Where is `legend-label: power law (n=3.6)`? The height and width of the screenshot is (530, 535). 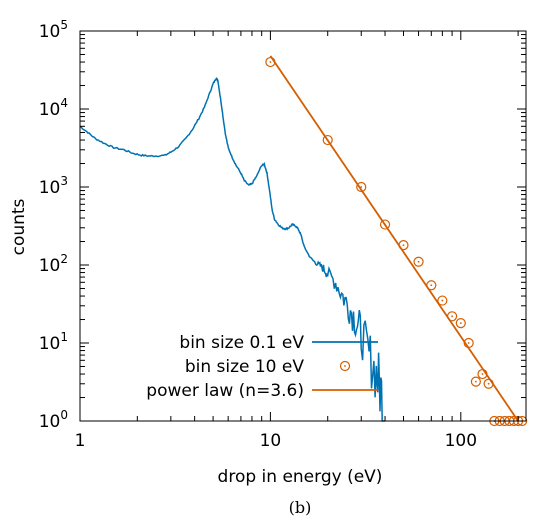 legend-label: power law (n=3.6) is located at coordinates (225, 391).